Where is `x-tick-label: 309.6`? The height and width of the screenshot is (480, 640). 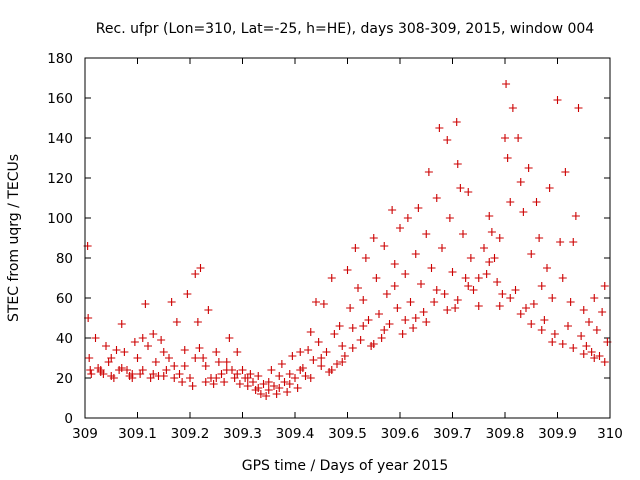 x-tick-label: 309.6 is located at coordinates (400, 434).